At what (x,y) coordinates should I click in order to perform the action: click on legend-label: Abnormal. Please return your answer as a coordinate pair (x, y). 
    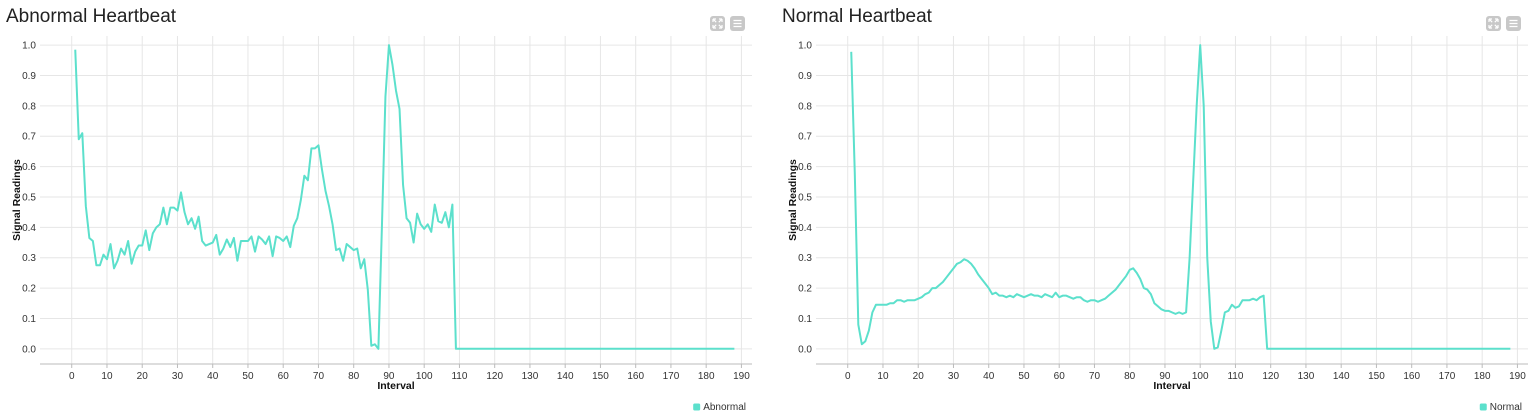
    Looking at the image, I should click on (724, 407).